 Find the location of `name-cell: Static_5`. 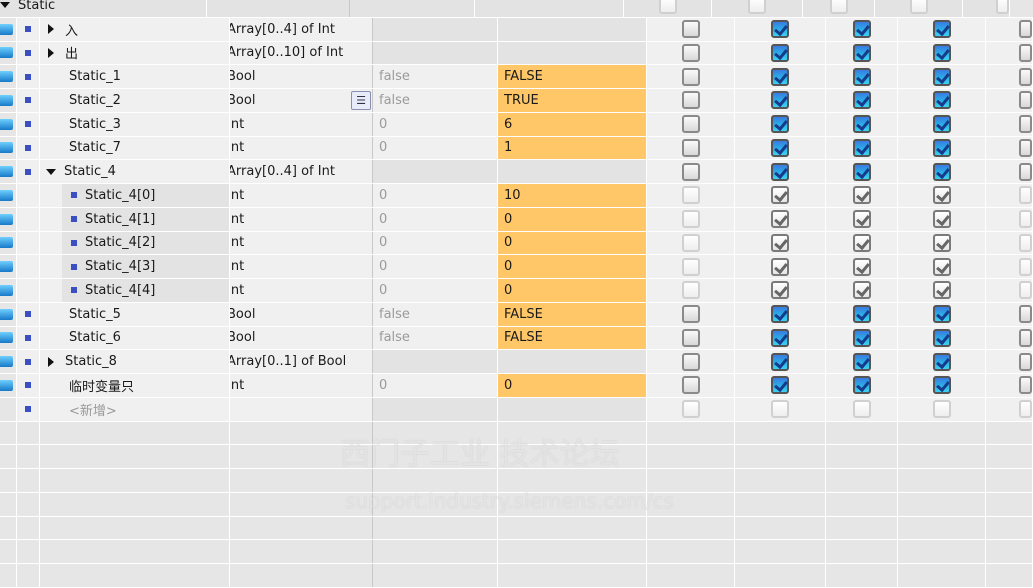

name-cell: Static_5 is located at coordinates (135, 314).